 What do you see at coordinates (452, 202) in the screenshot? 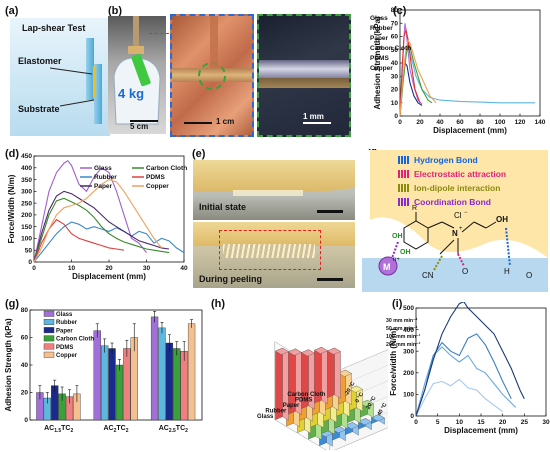
I see `legend-label: Coordination Bond` at bounding box center [452, 202].